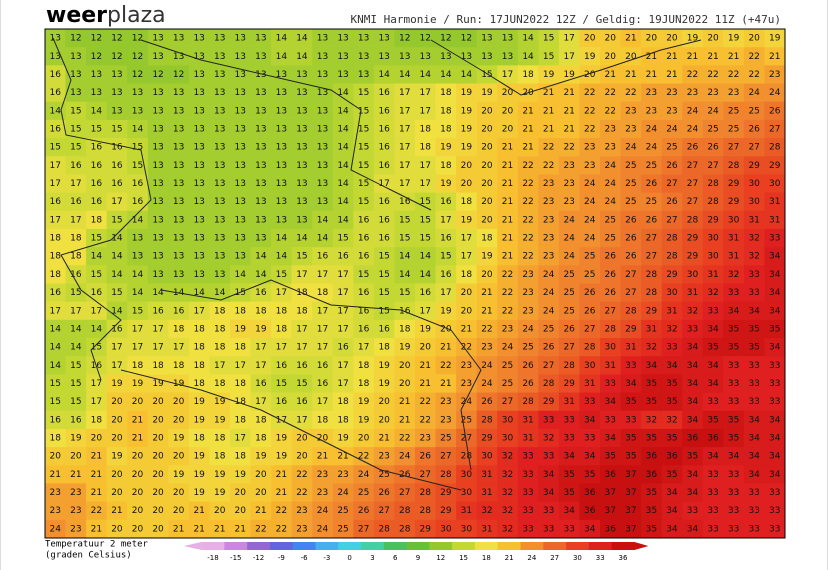 This screenshot has width=828, height=570. I want to click on temp-value: 32, so click(507, 511).